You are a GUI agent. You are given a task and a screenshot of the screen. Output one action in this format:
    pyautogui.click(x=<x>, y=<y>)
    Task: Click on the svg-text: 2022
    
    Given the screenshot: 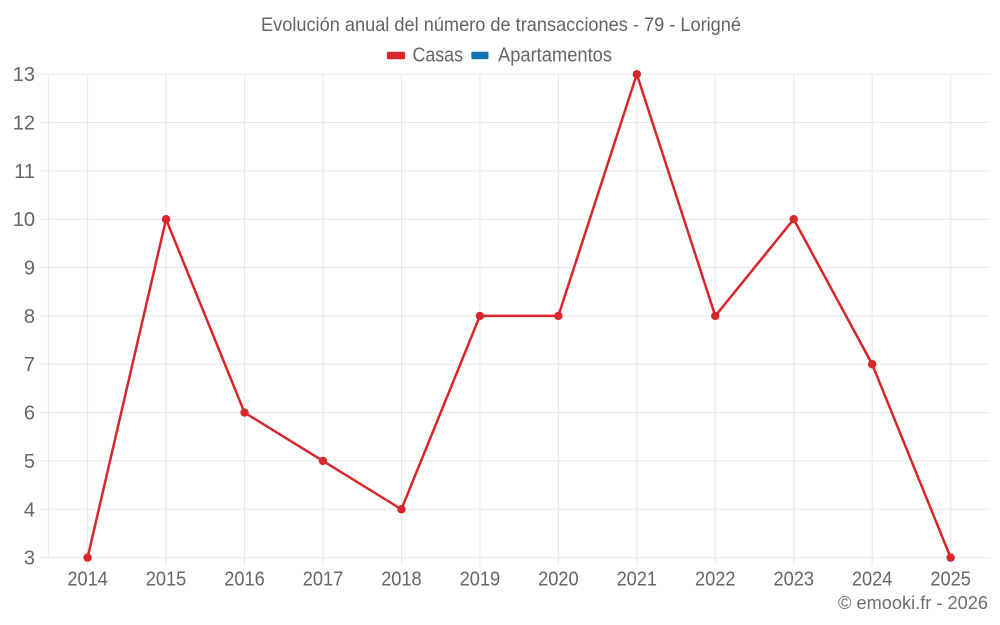 What is the action you would take?
    pyautogui.click(x=715, y=580)
    